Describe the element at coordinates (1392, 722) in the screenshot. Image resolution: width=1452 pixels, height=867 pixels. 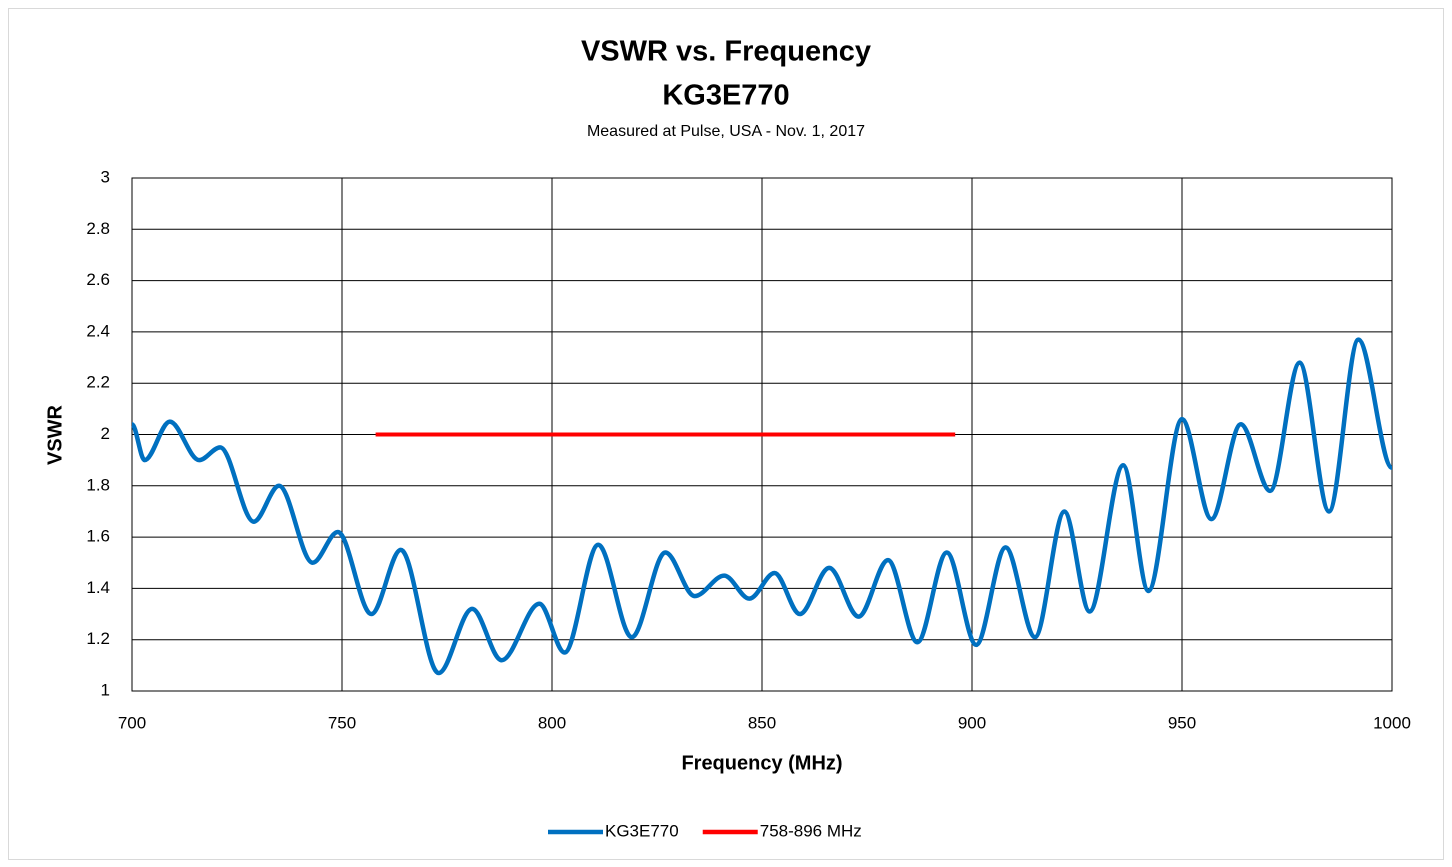
I see `x-tick-label: 1000` at that location.